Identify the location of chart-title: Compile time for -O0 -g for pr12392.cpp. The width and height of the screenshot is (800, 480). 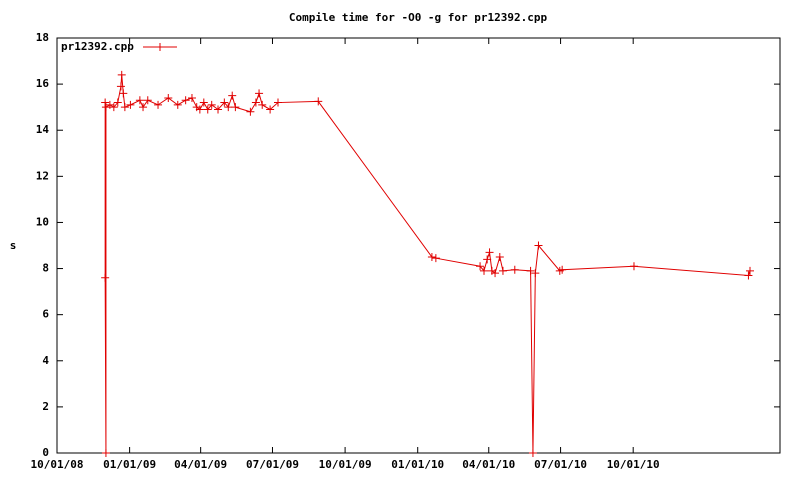
(418, 17).